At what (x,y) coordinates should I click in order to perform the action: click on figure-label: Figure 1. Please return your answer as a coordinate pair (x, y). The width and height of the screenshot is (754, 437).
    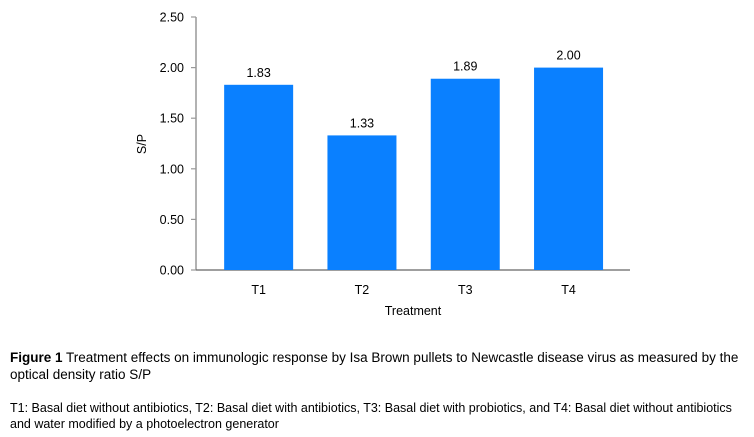
    Looking at the image, I should click on (36, 357).